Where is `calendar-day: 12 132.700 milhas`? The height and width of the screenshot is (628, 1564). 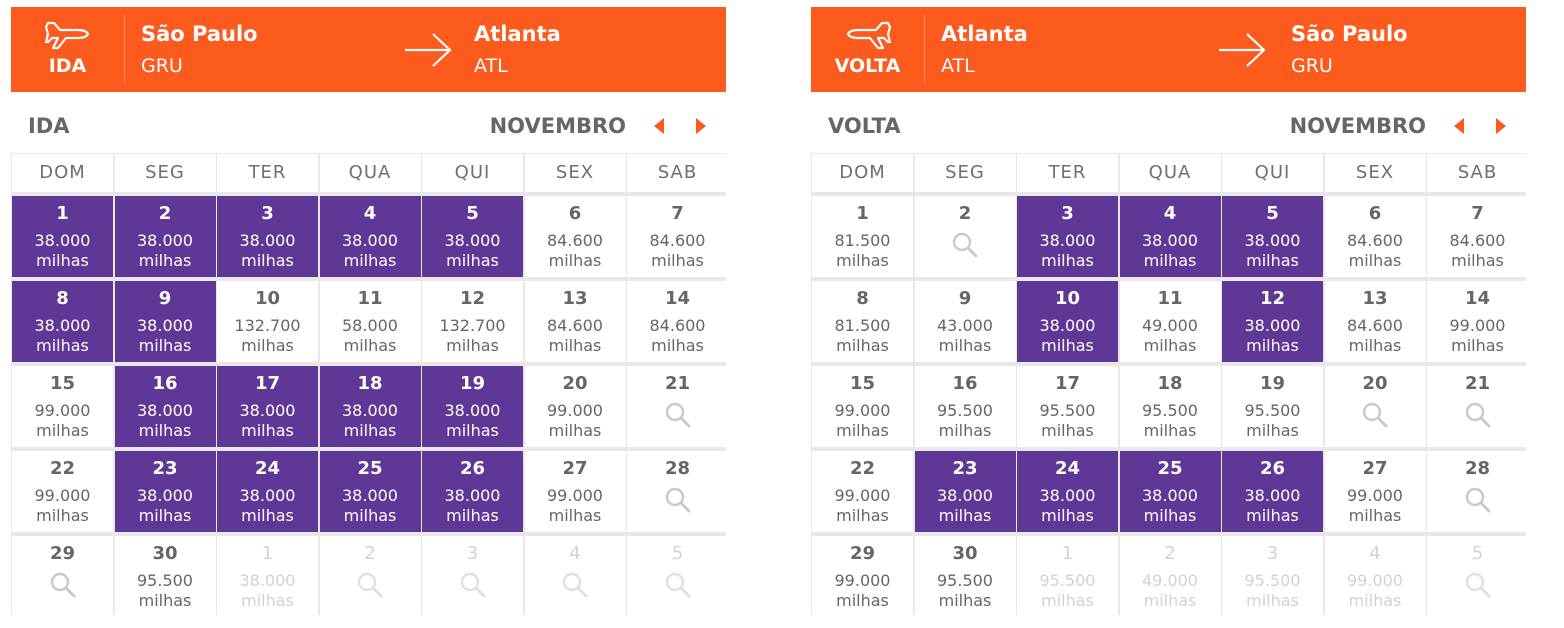 calendar-day: 12 132.700 milhas is located at coordinates (472, 321).